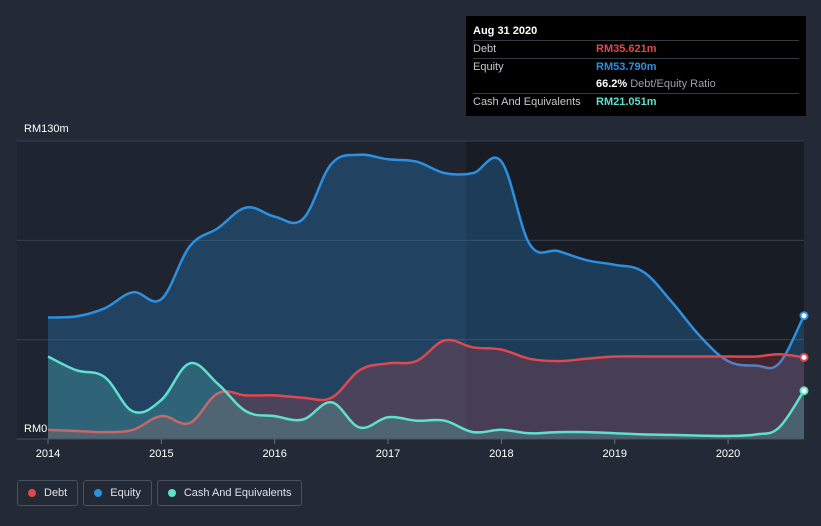 This screenshot has height=526, width=821. What do you see at coordinates (673, 84) in the screenshot?
I see `tooltip-ratio-label: Debt/Equity Ratio` at bounding box center [673, 84].